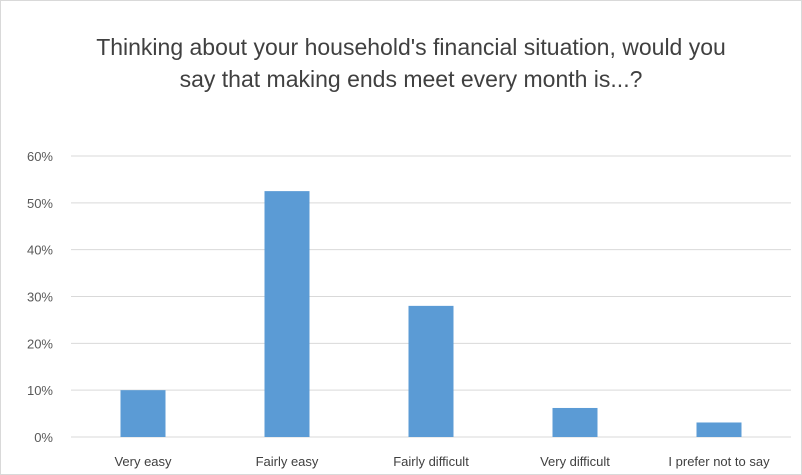 This screenshot has width=802, height=475. I want to click on bar-fairly-easy, so click(287, 314).